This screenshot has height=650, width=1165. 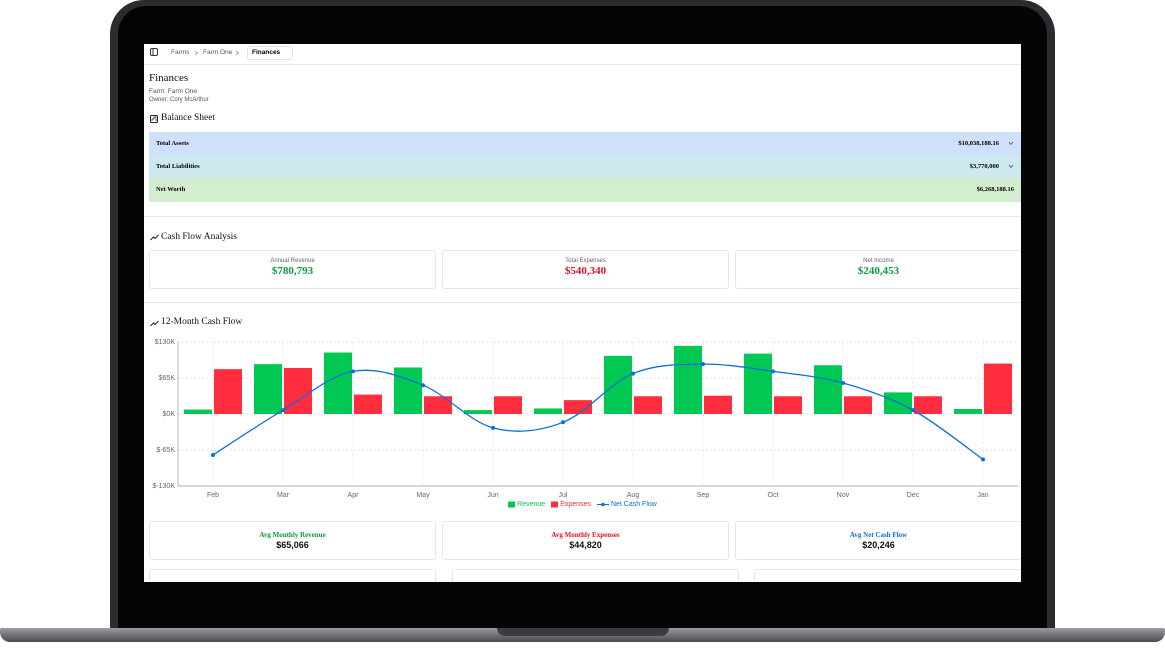 What do you see at coordinates (270, 53) in the screenshot?
I see `breadcrumb-current: Finances` at bounding box center [270, 53].